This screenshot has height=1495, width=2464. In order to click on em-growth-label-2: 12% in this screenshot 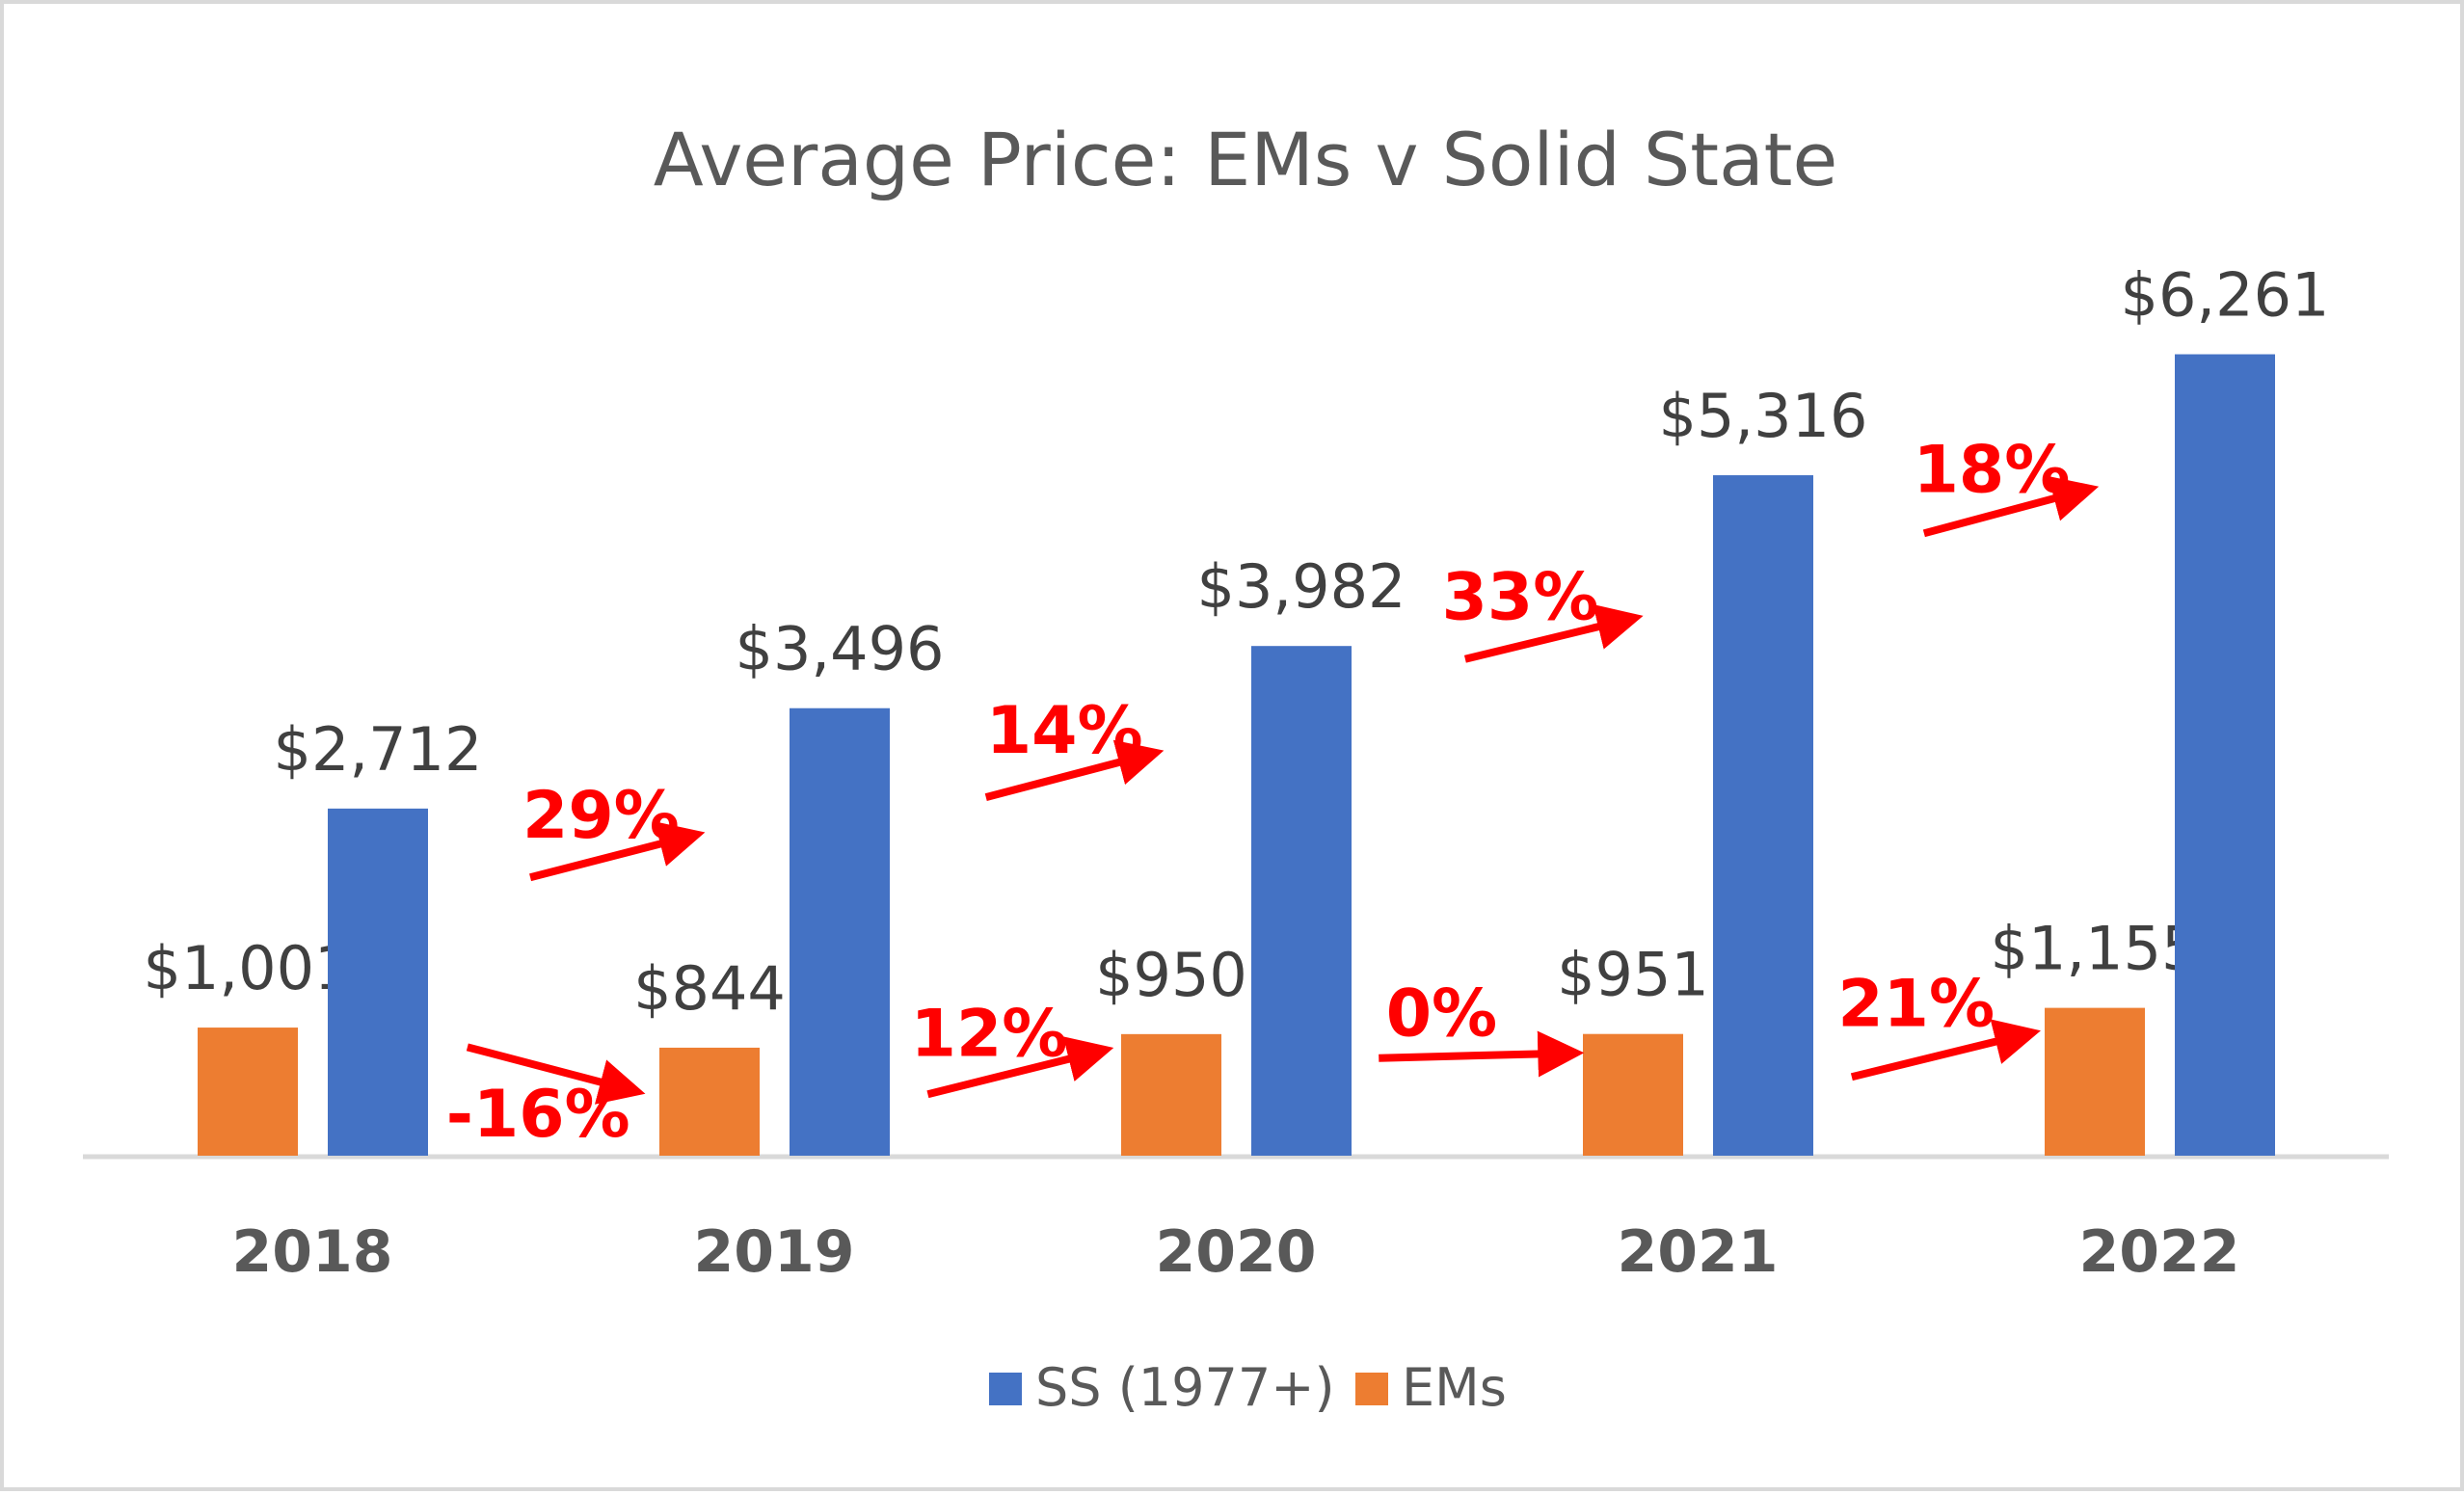, I will do `click(990, 1035)`.